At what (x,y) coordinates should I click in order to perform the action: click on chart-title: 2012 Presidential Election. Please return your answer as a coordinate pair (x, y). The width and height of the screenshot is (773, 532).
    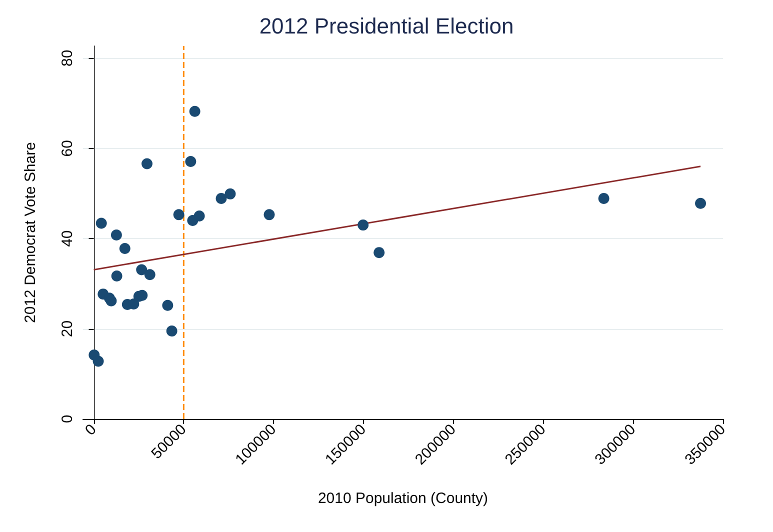
    Looking at the image, I should click on (386, 26).